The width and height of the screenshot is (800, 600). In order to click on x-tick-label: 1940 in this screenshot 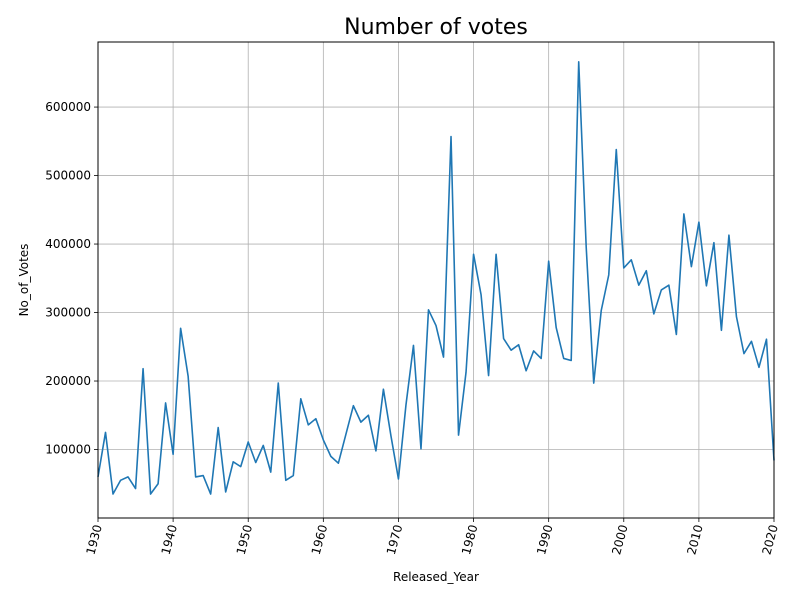, I will do `click(169, 539)`.